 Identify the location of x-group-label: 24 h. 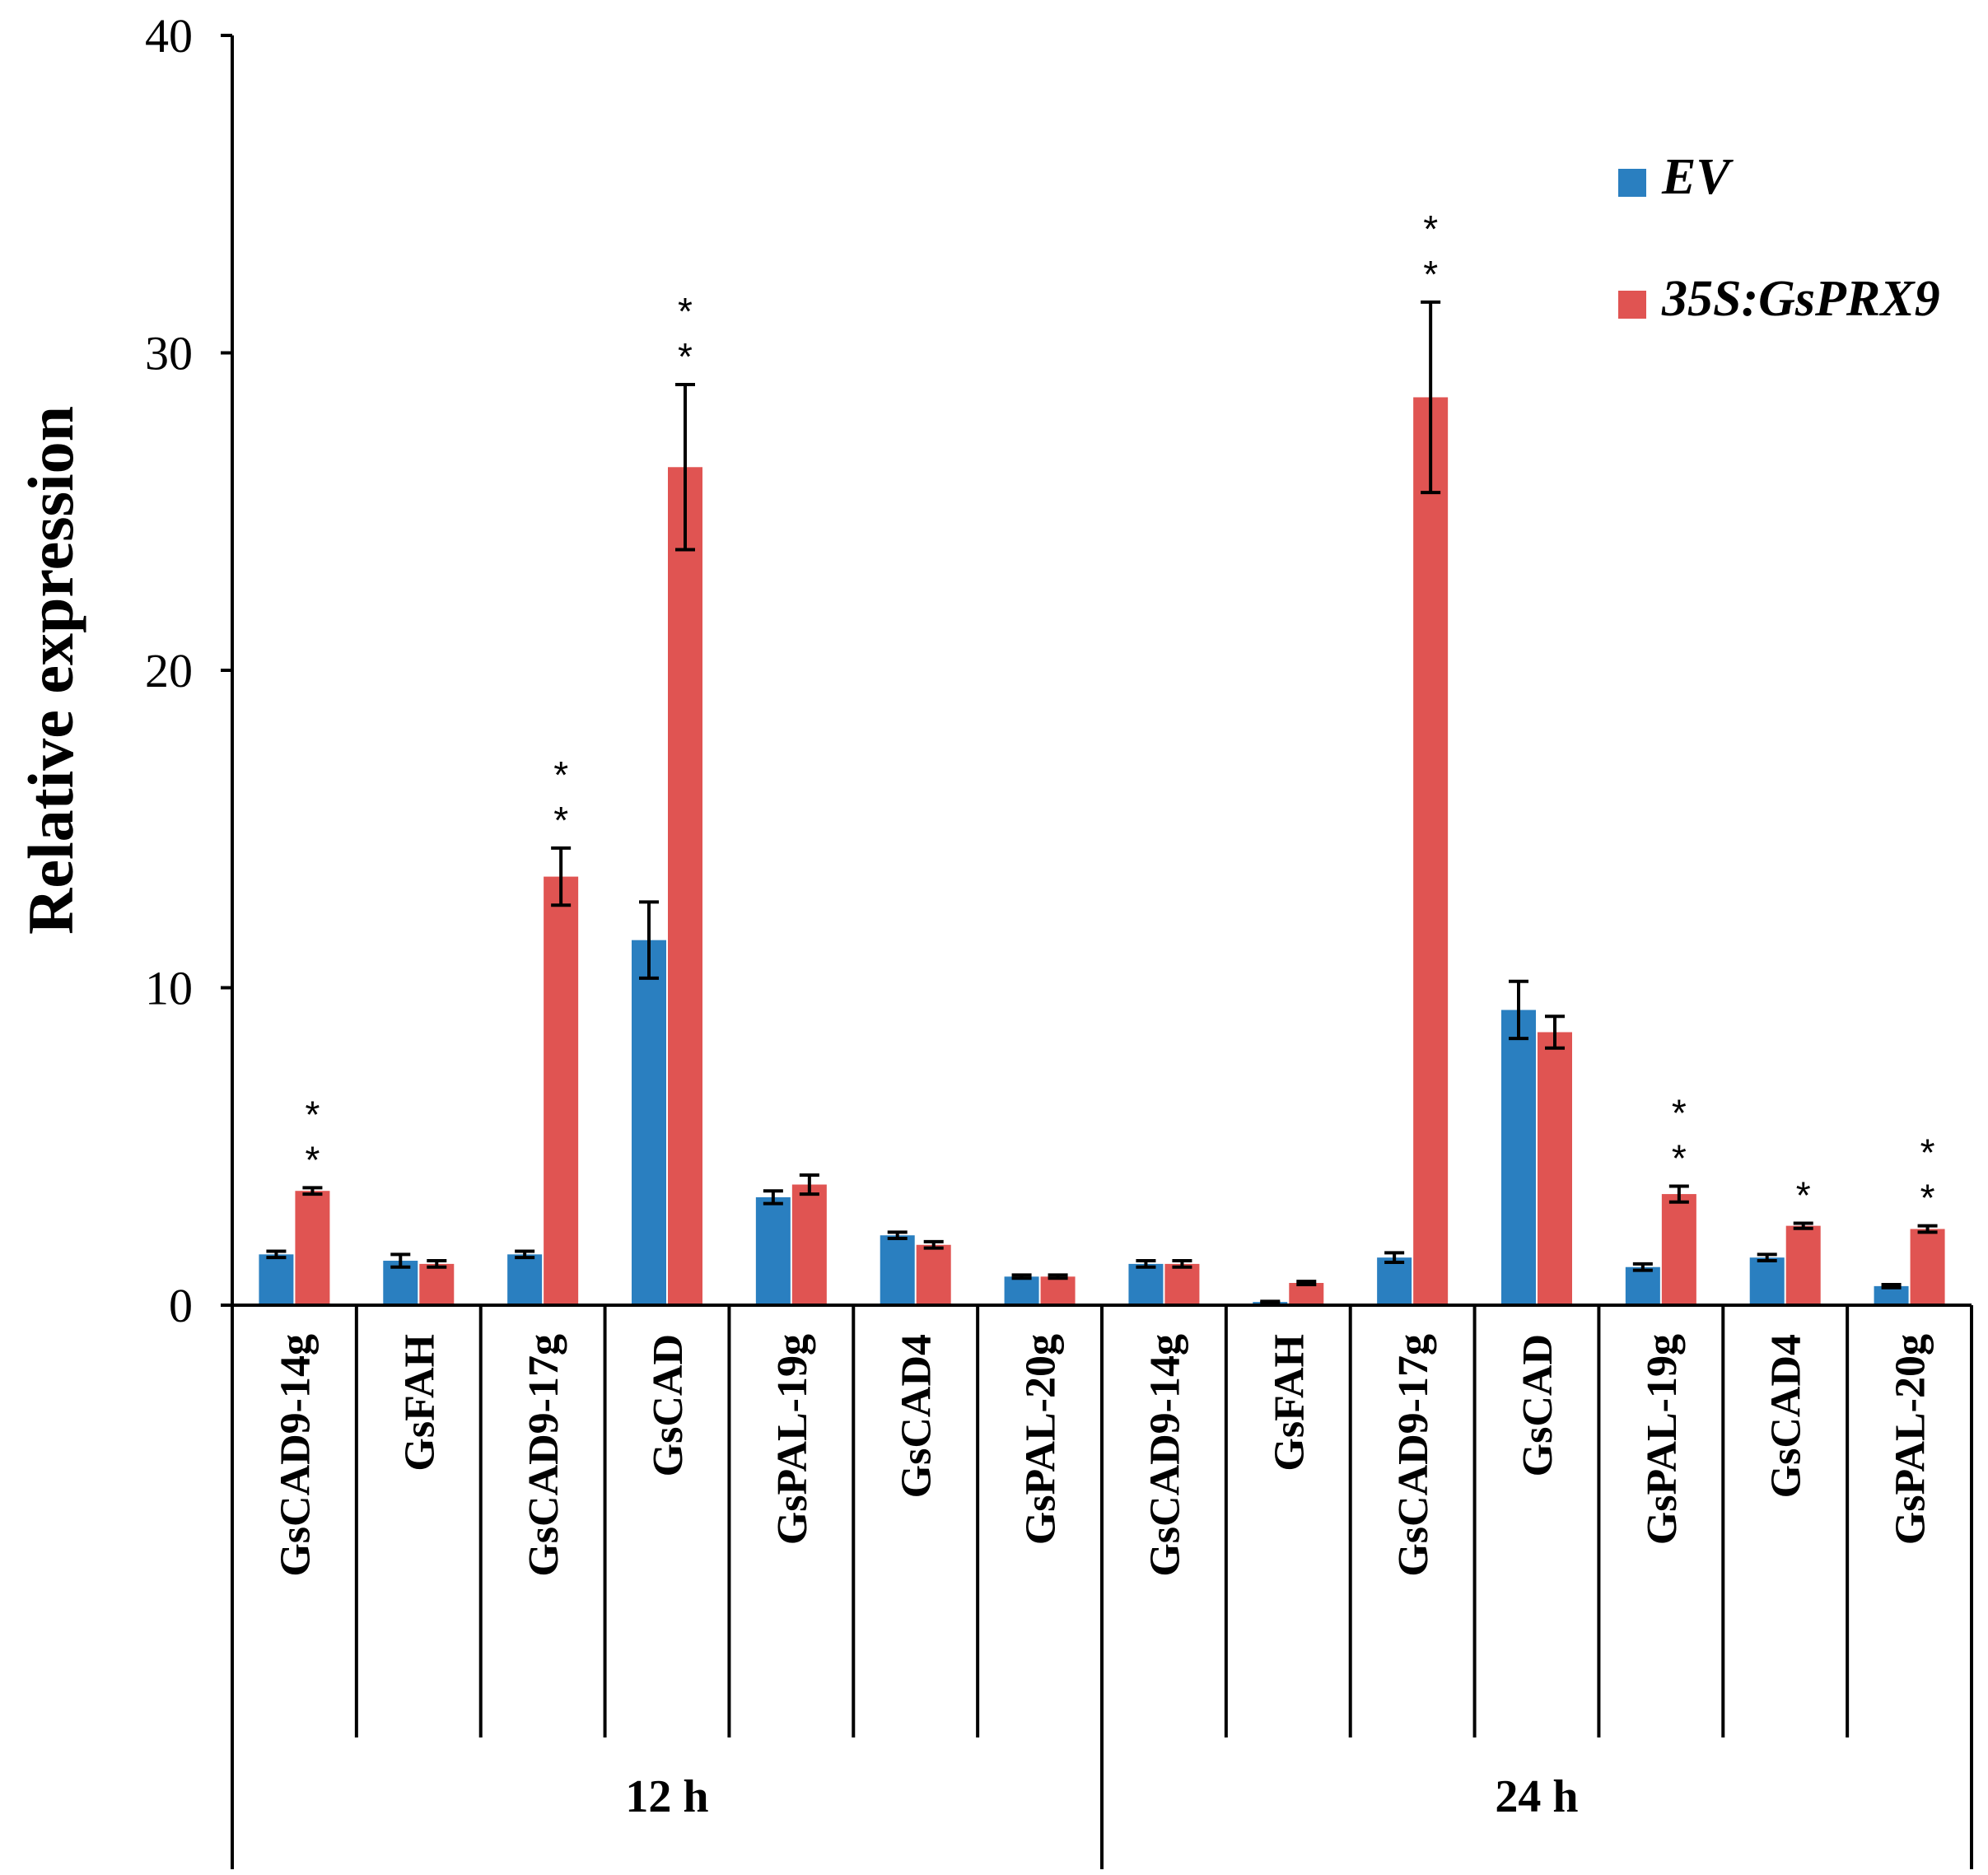
(1536, 1796).